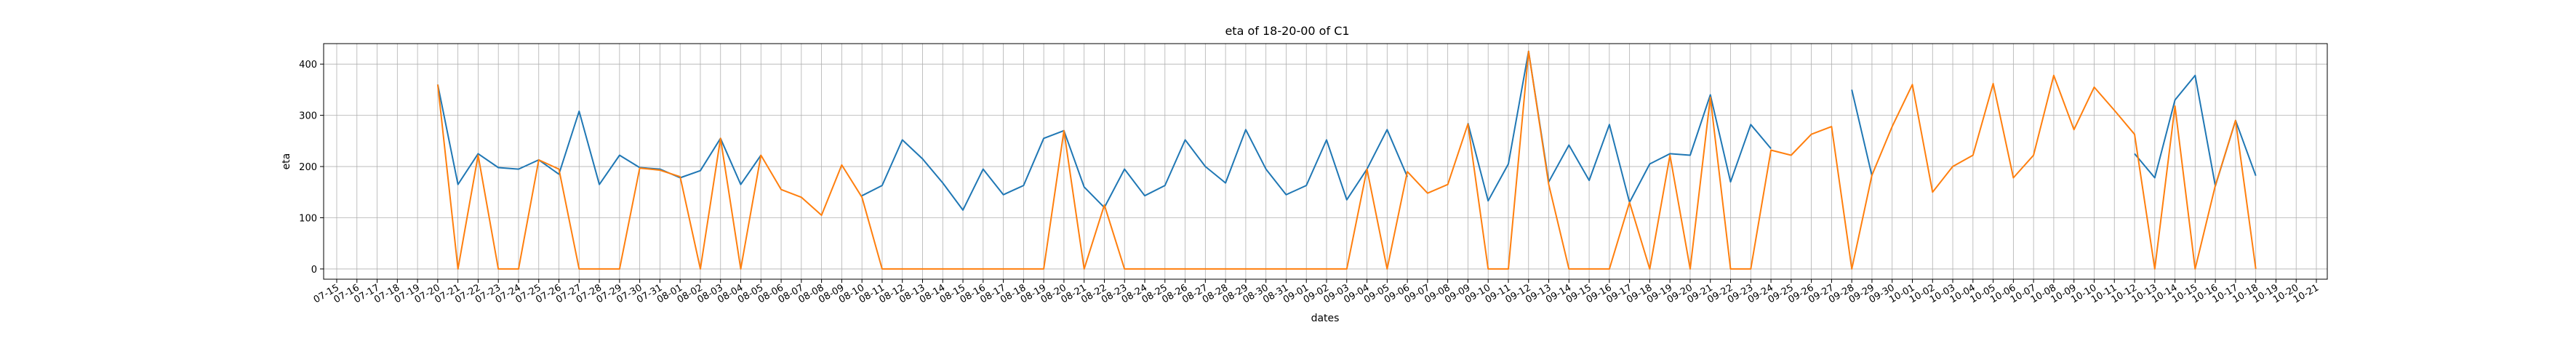 Image resolution: width=2576 pixels, height=349 pixels. I want to click on x-axis-label: dates, so click(1325, 318).